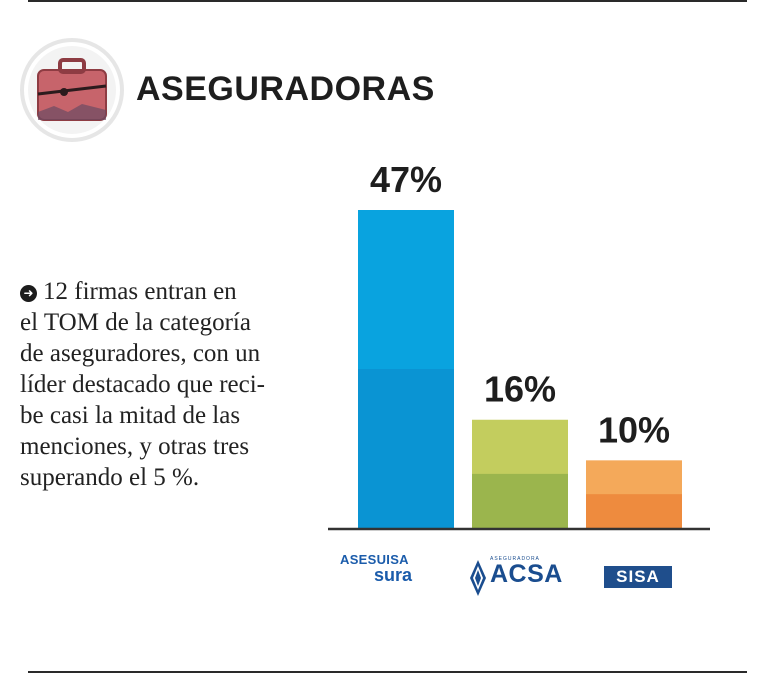 The height and width of the screenshot is (675, 761). What do you see at coordinates (374, 559) in the screenshot?
I see `asesuisa-logo-text: ASESUISA` at bounding box center [374, 559].